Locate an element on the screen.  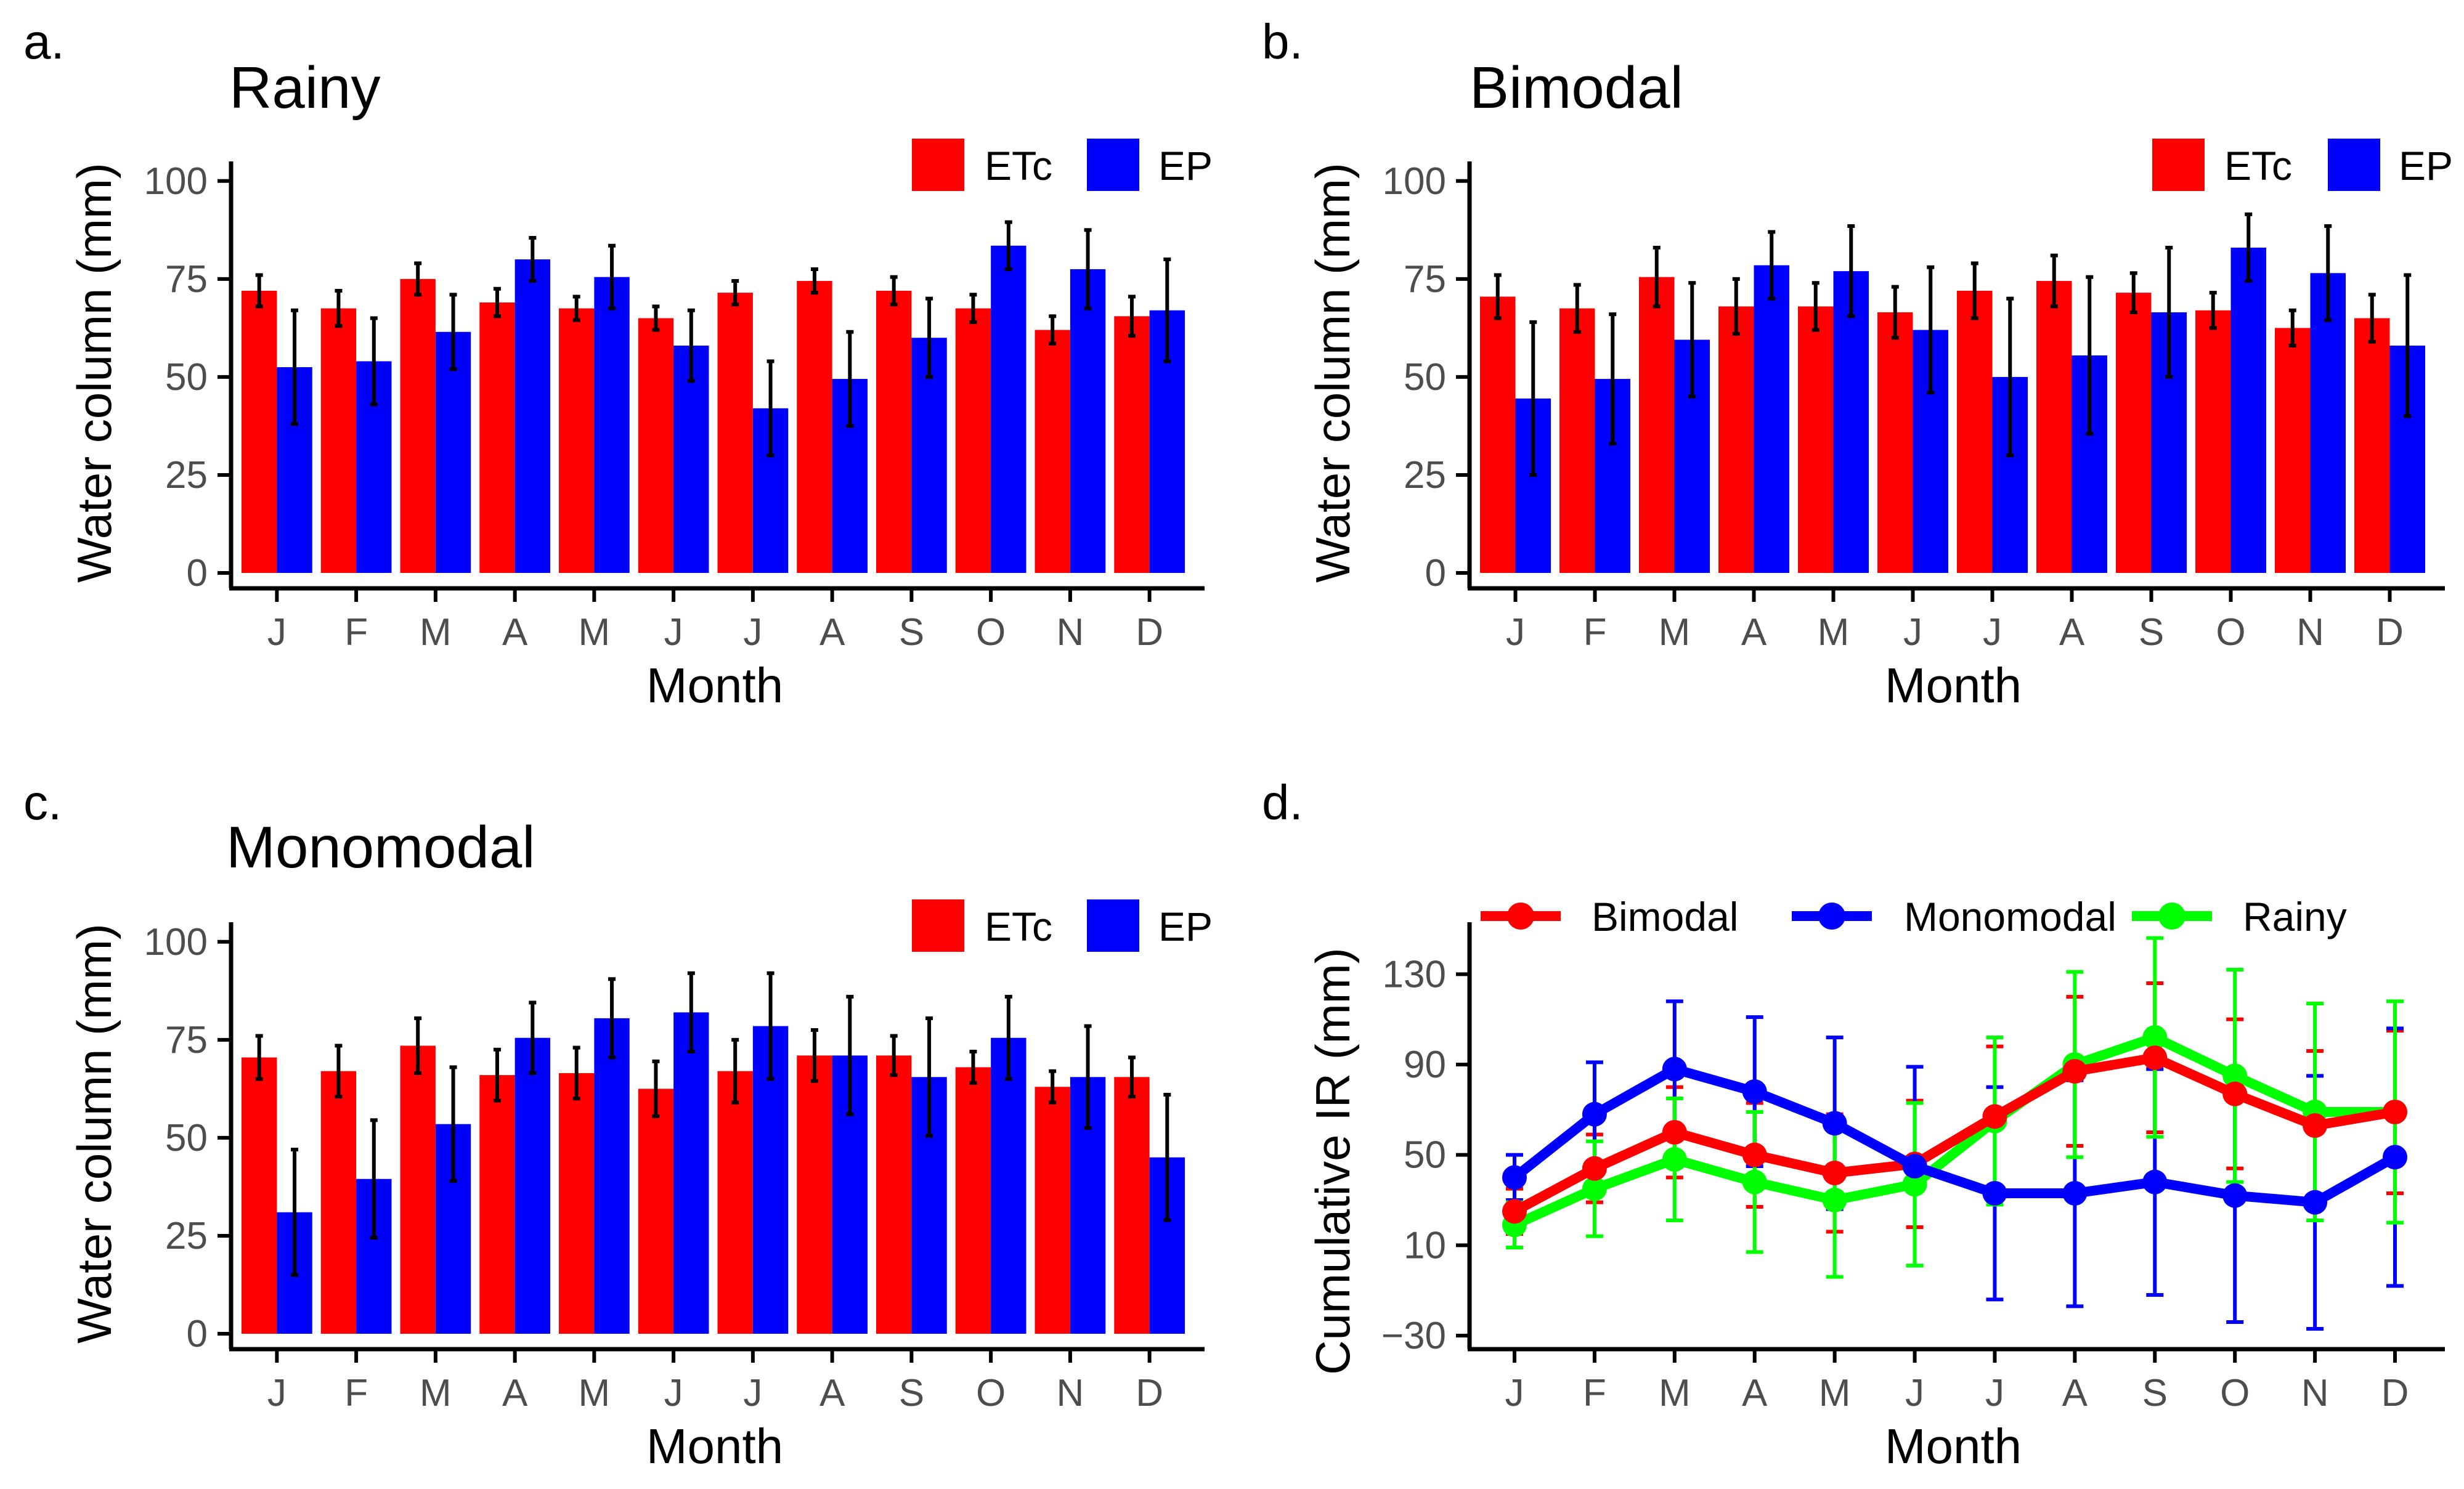
y-tick-label: 100 is located at coordinates (176, 943).